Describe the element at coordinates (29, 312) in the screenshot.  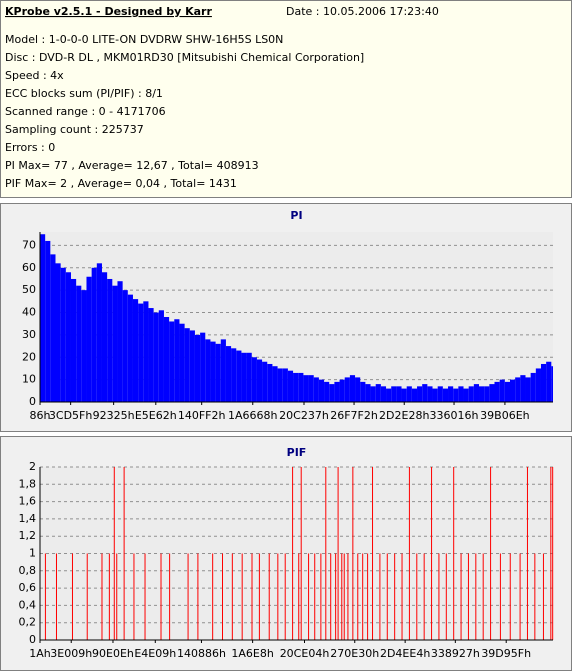
I see `y-tick-label: 40` at that location.